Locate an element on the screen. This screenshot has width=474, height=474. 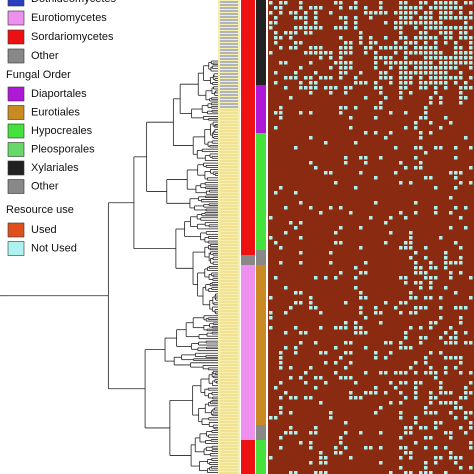
legend-swatch is located at coordinates (16, 248).